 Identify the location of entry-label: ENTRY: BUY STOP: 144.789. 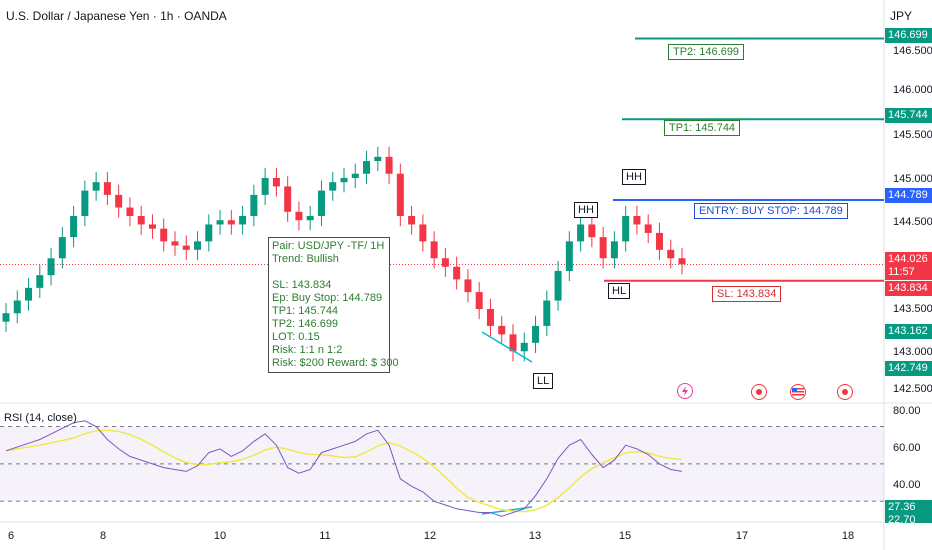
(771, 211).